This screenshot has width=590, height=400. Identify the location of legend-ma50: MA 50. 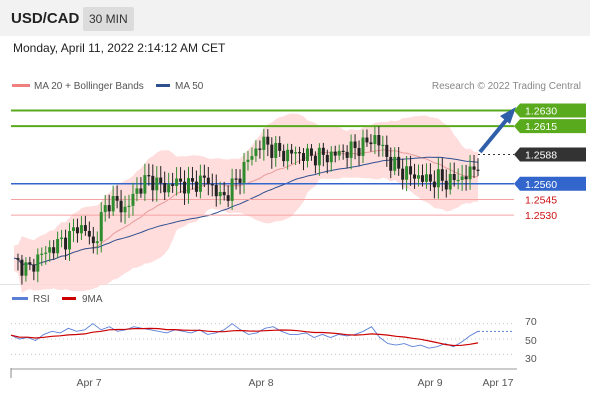
(189, 86).